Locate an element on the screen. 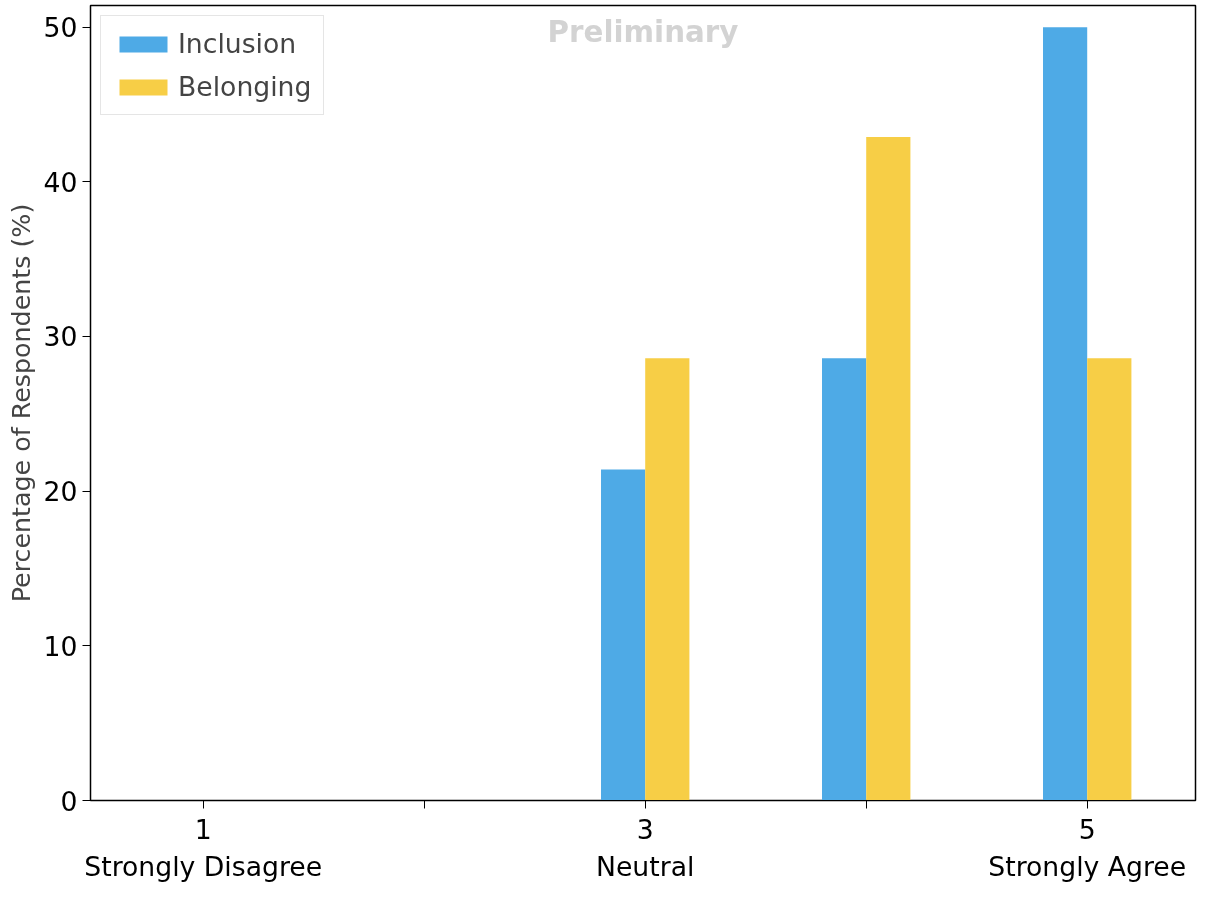  y-tick-label: 30 is located at coordinates (60, 337).